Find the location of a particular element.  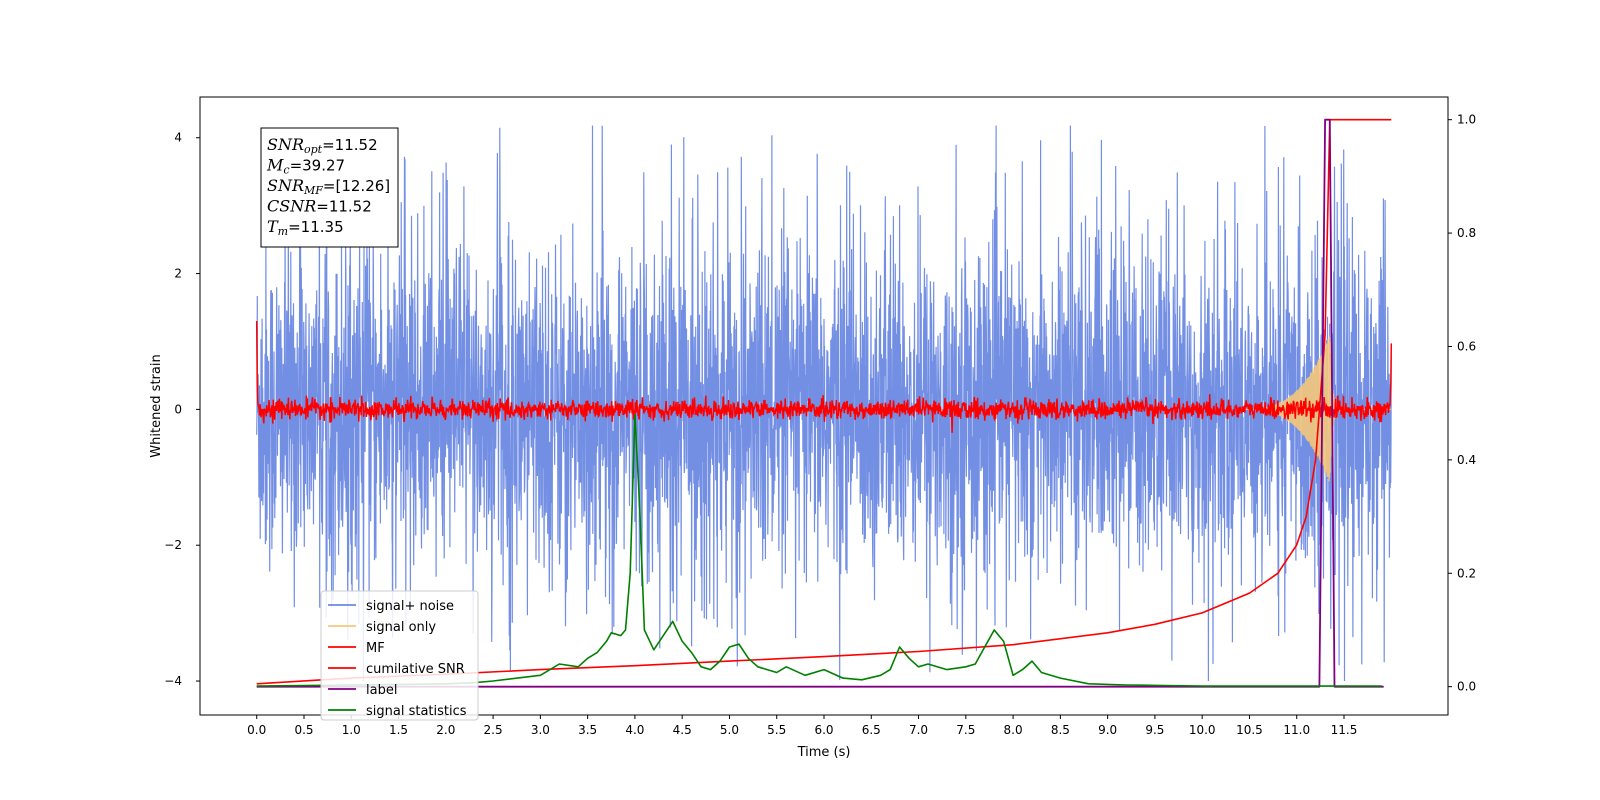

annotation-line: Mc=39.27 is located at coordinates (305, 166).